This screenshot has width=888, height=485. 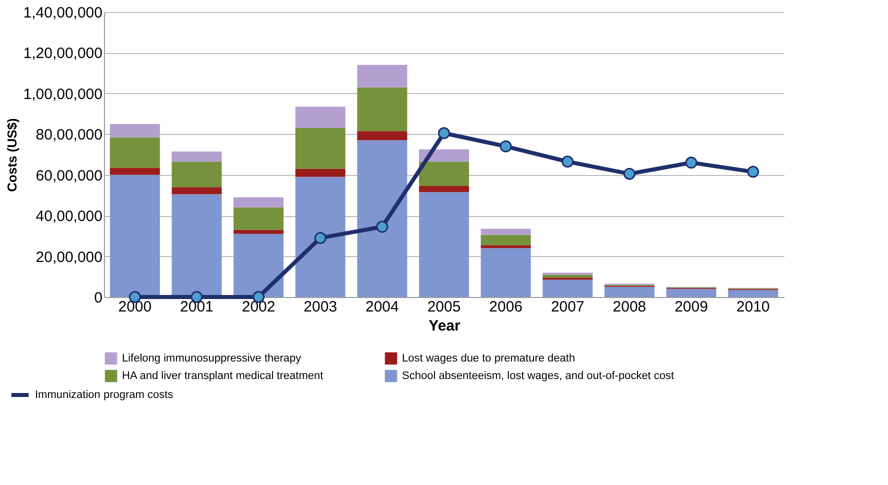 I want to click on y-tick-label: 1,40,00,000, so click(x=62, y=13).